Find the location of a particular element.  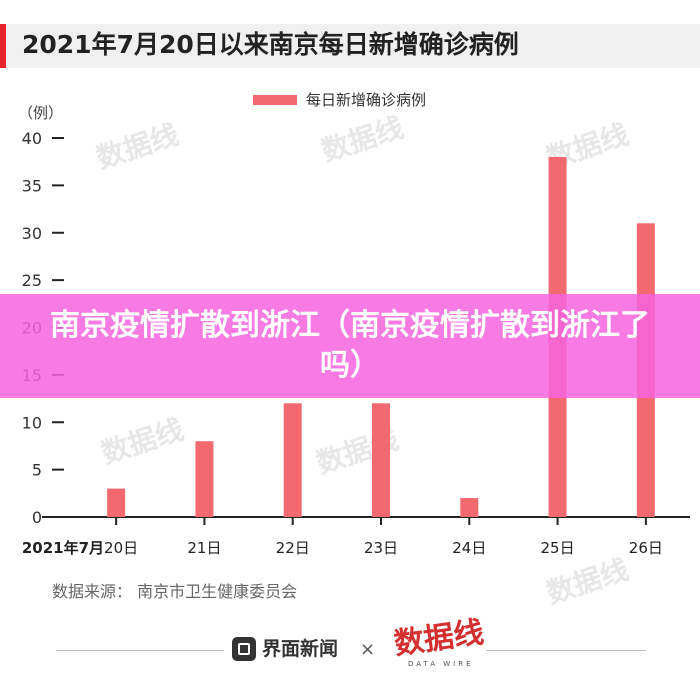

x-tick-label: 24日 is located at coordinates (469, 548).